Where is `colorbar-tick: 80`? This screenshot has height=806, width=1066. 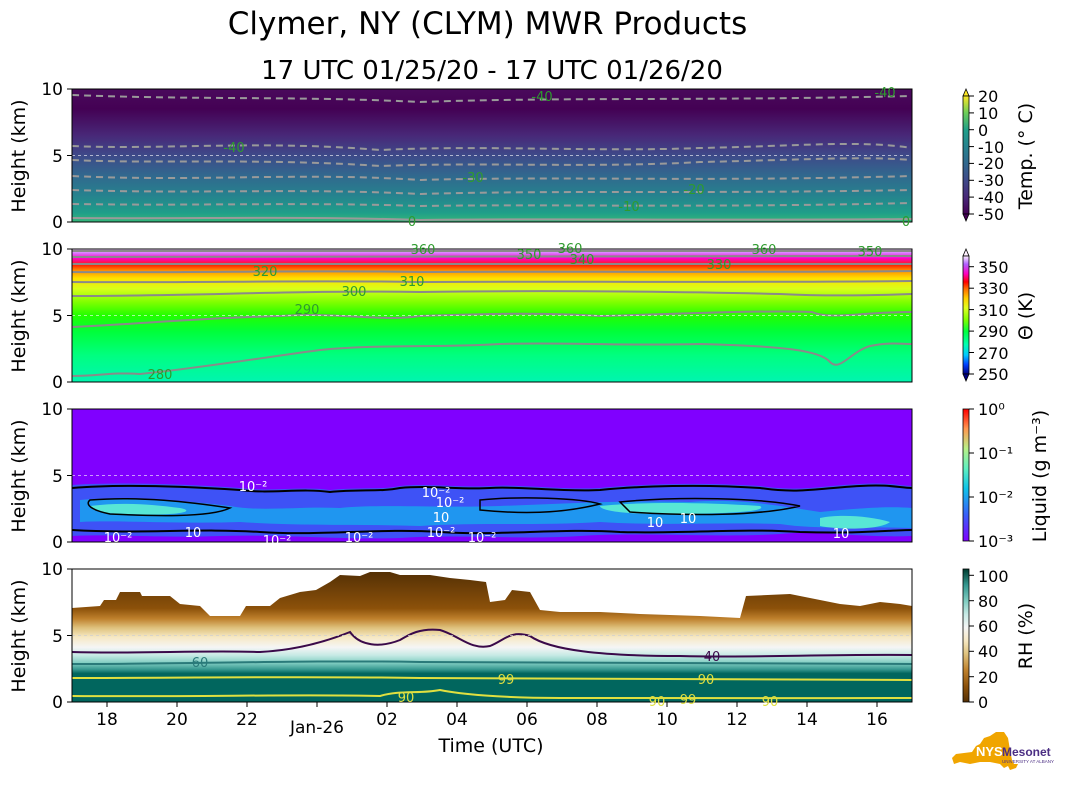
colorbar-tick: 80 is located at coordinates (988, 601).